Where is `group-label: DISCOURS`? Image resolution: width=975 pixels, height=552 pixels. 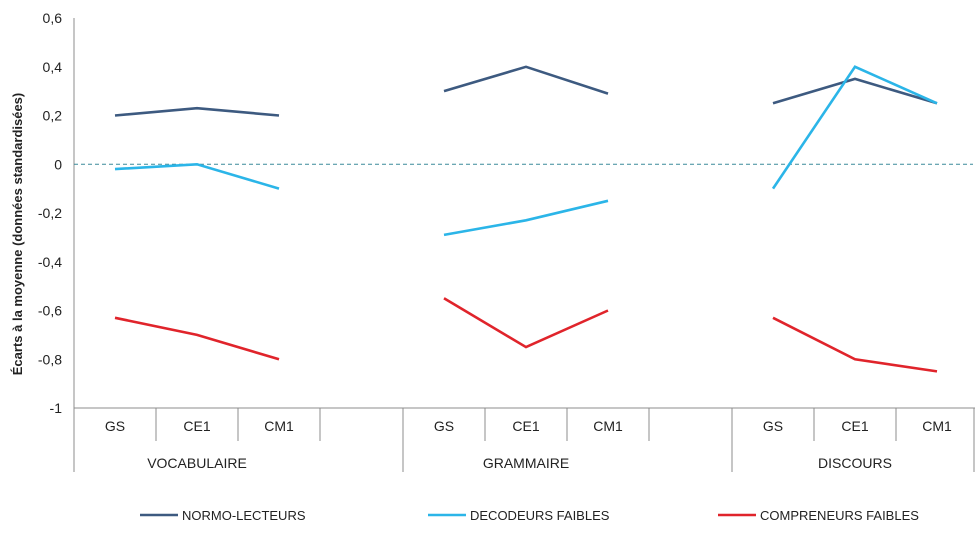
group-label: DISCOURS is located at coordinates (855, 463).